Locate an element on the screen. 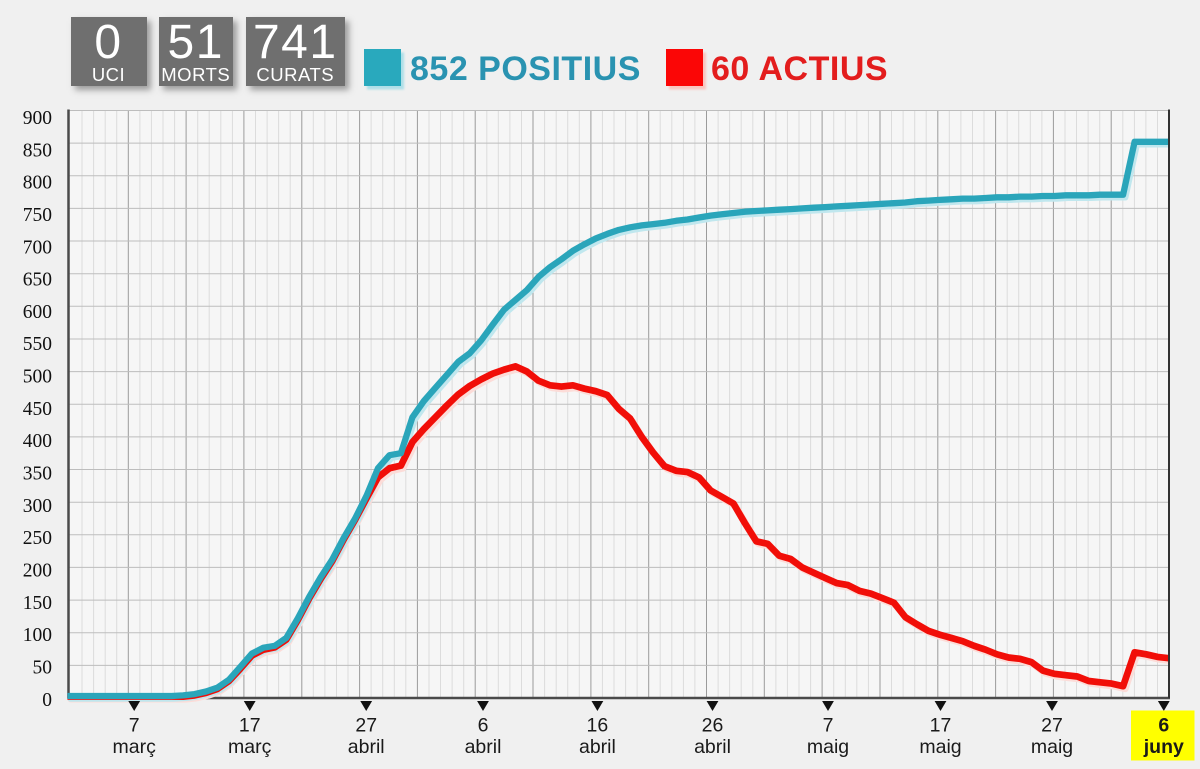  svg-text: 650 is located at coordinates (37, 280).